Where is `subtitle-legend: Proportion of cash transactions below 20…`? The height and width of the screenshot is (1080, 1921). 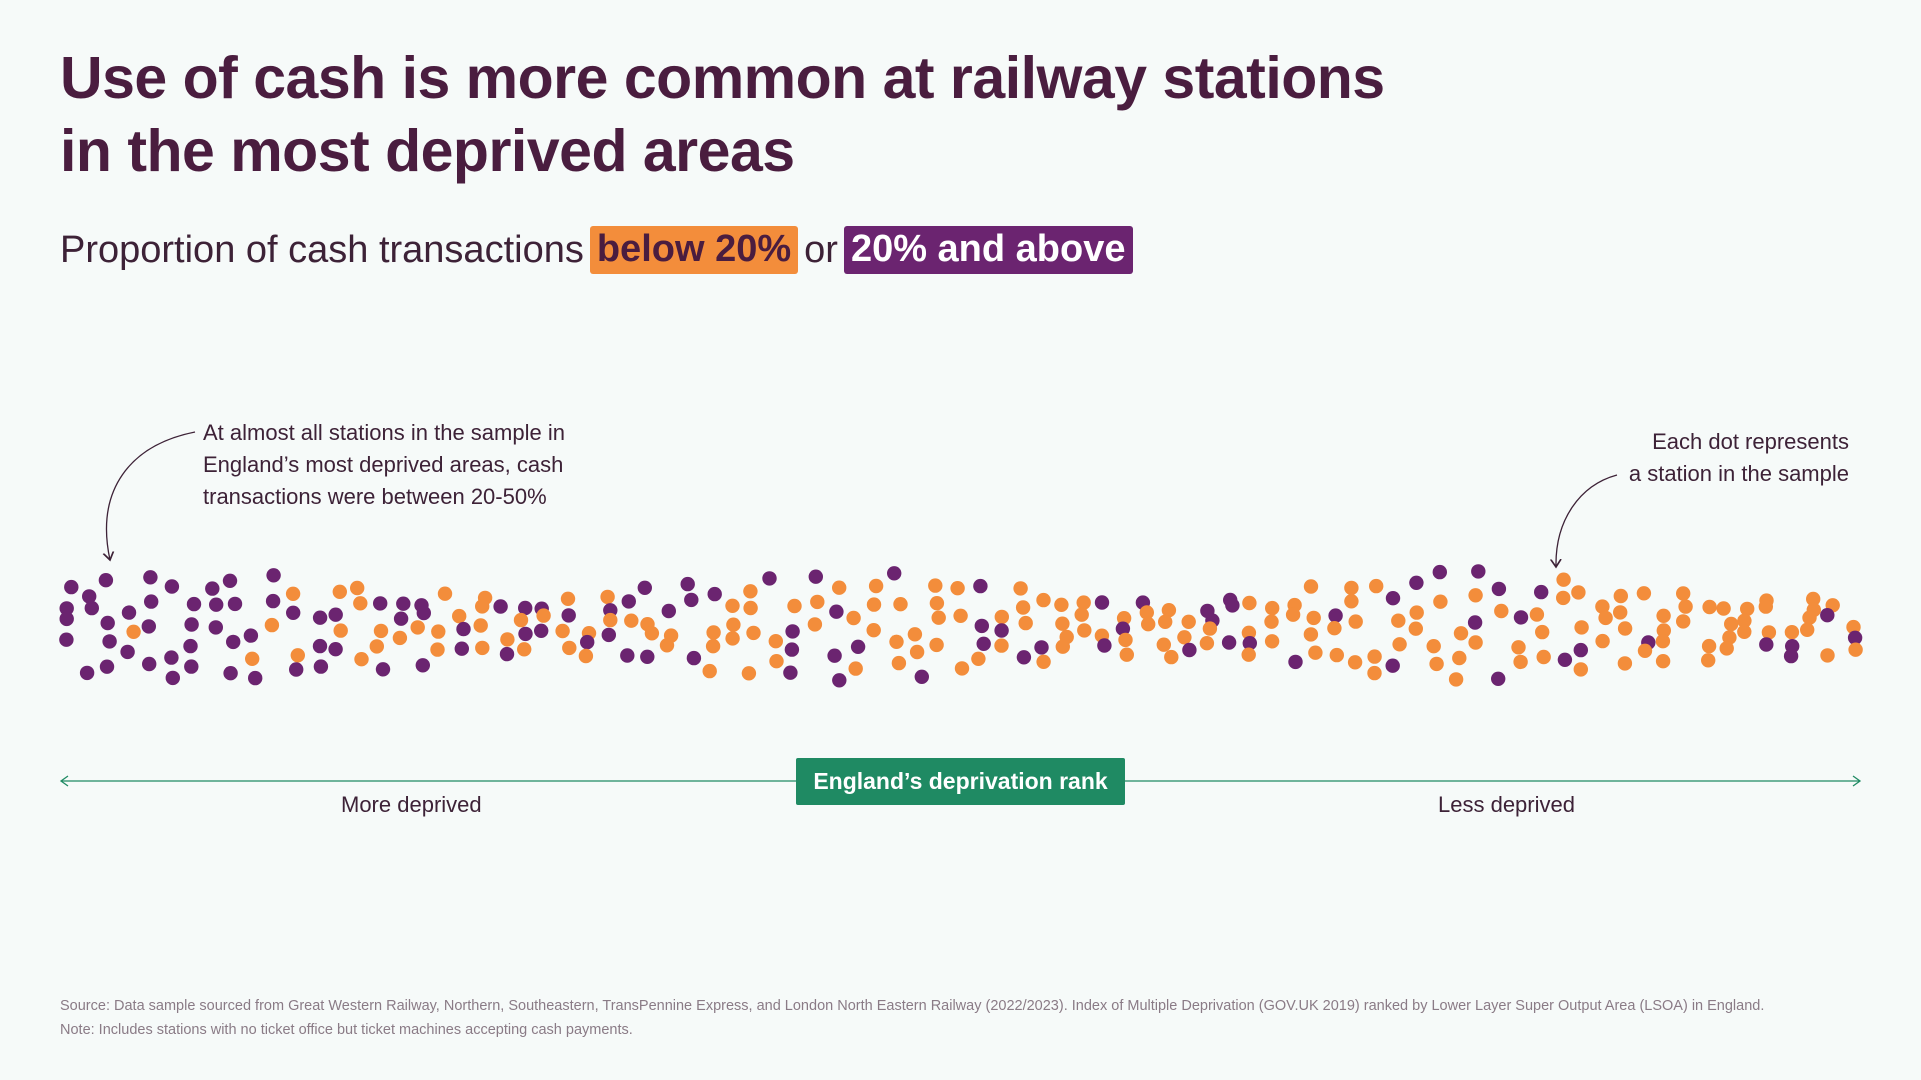
subtitle-legend: Proportion of cash transactions below 20… is located at coordinates (596, 250).